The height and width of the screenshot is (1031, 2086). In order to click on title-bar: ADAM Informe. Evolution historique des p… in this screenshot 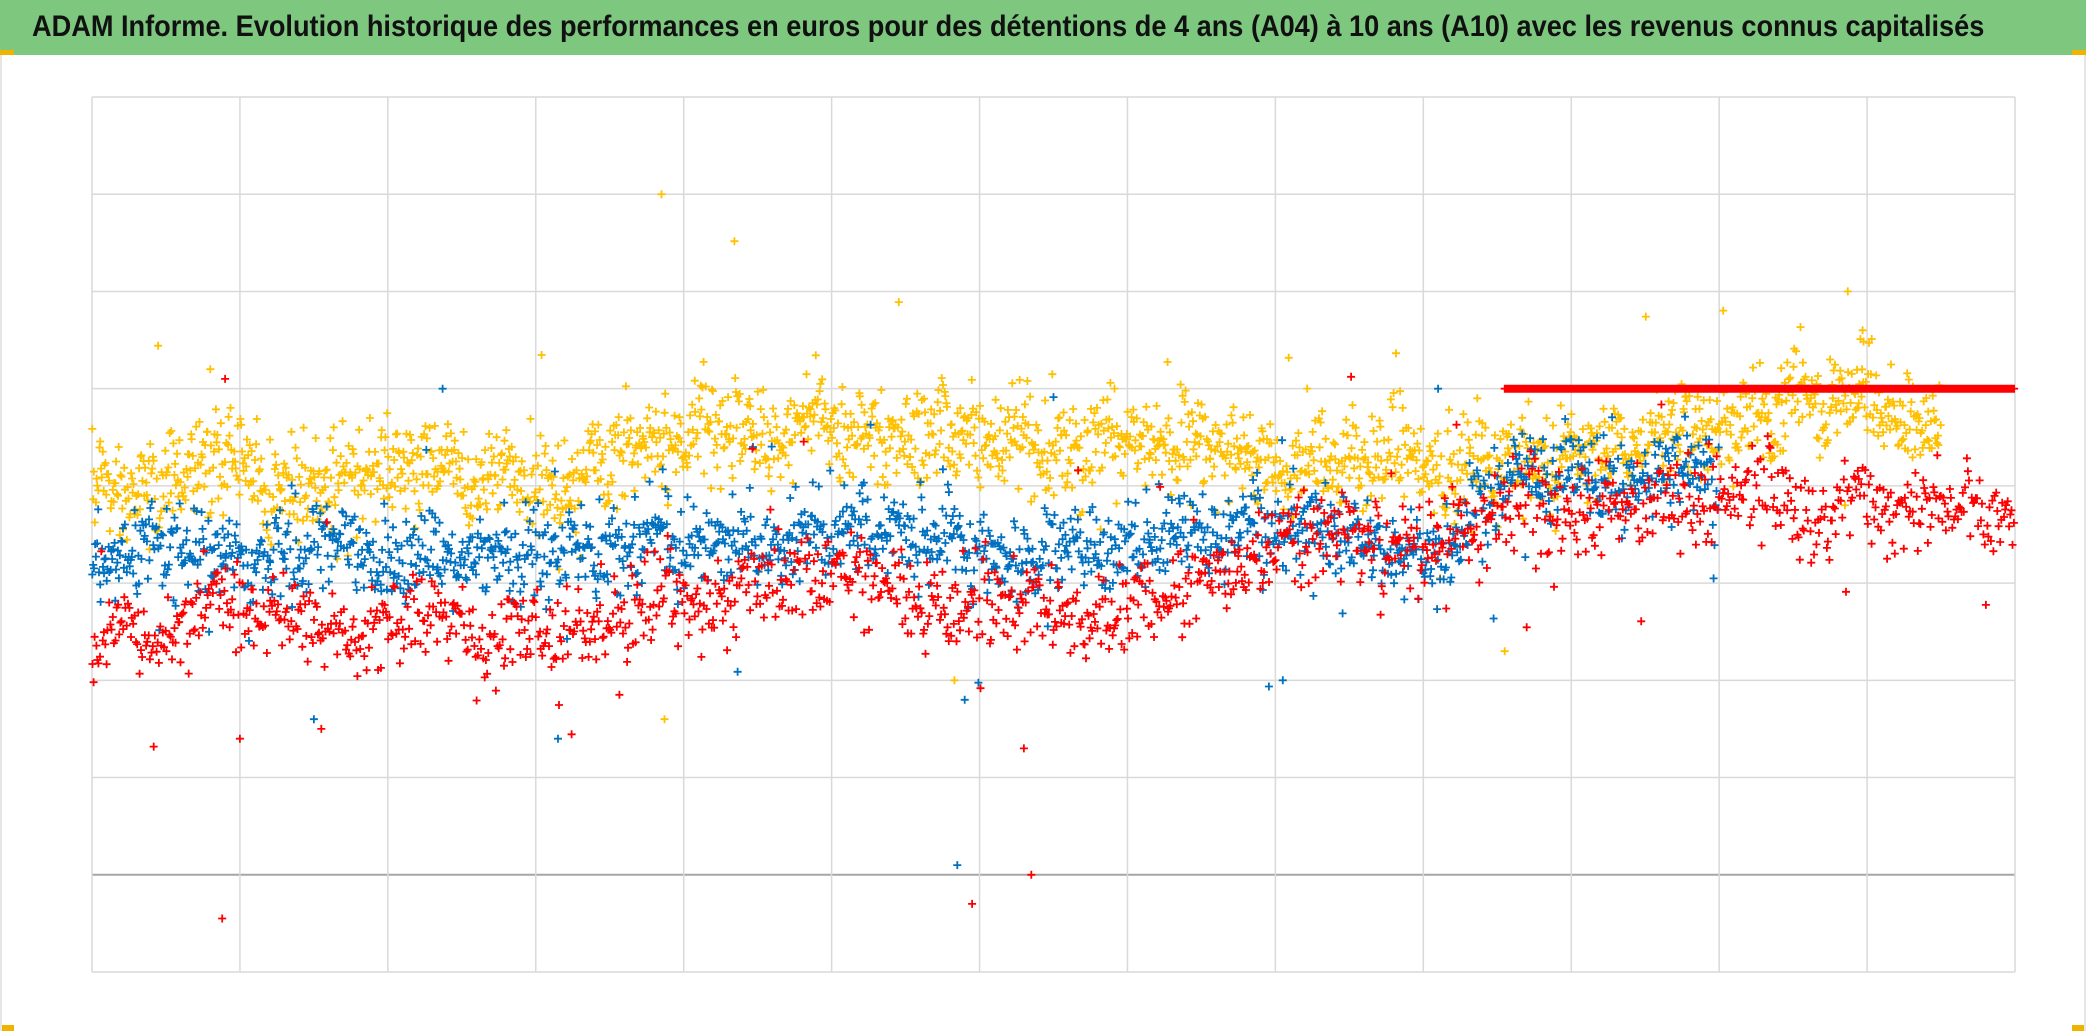, I will do `click(1043, 27)`.